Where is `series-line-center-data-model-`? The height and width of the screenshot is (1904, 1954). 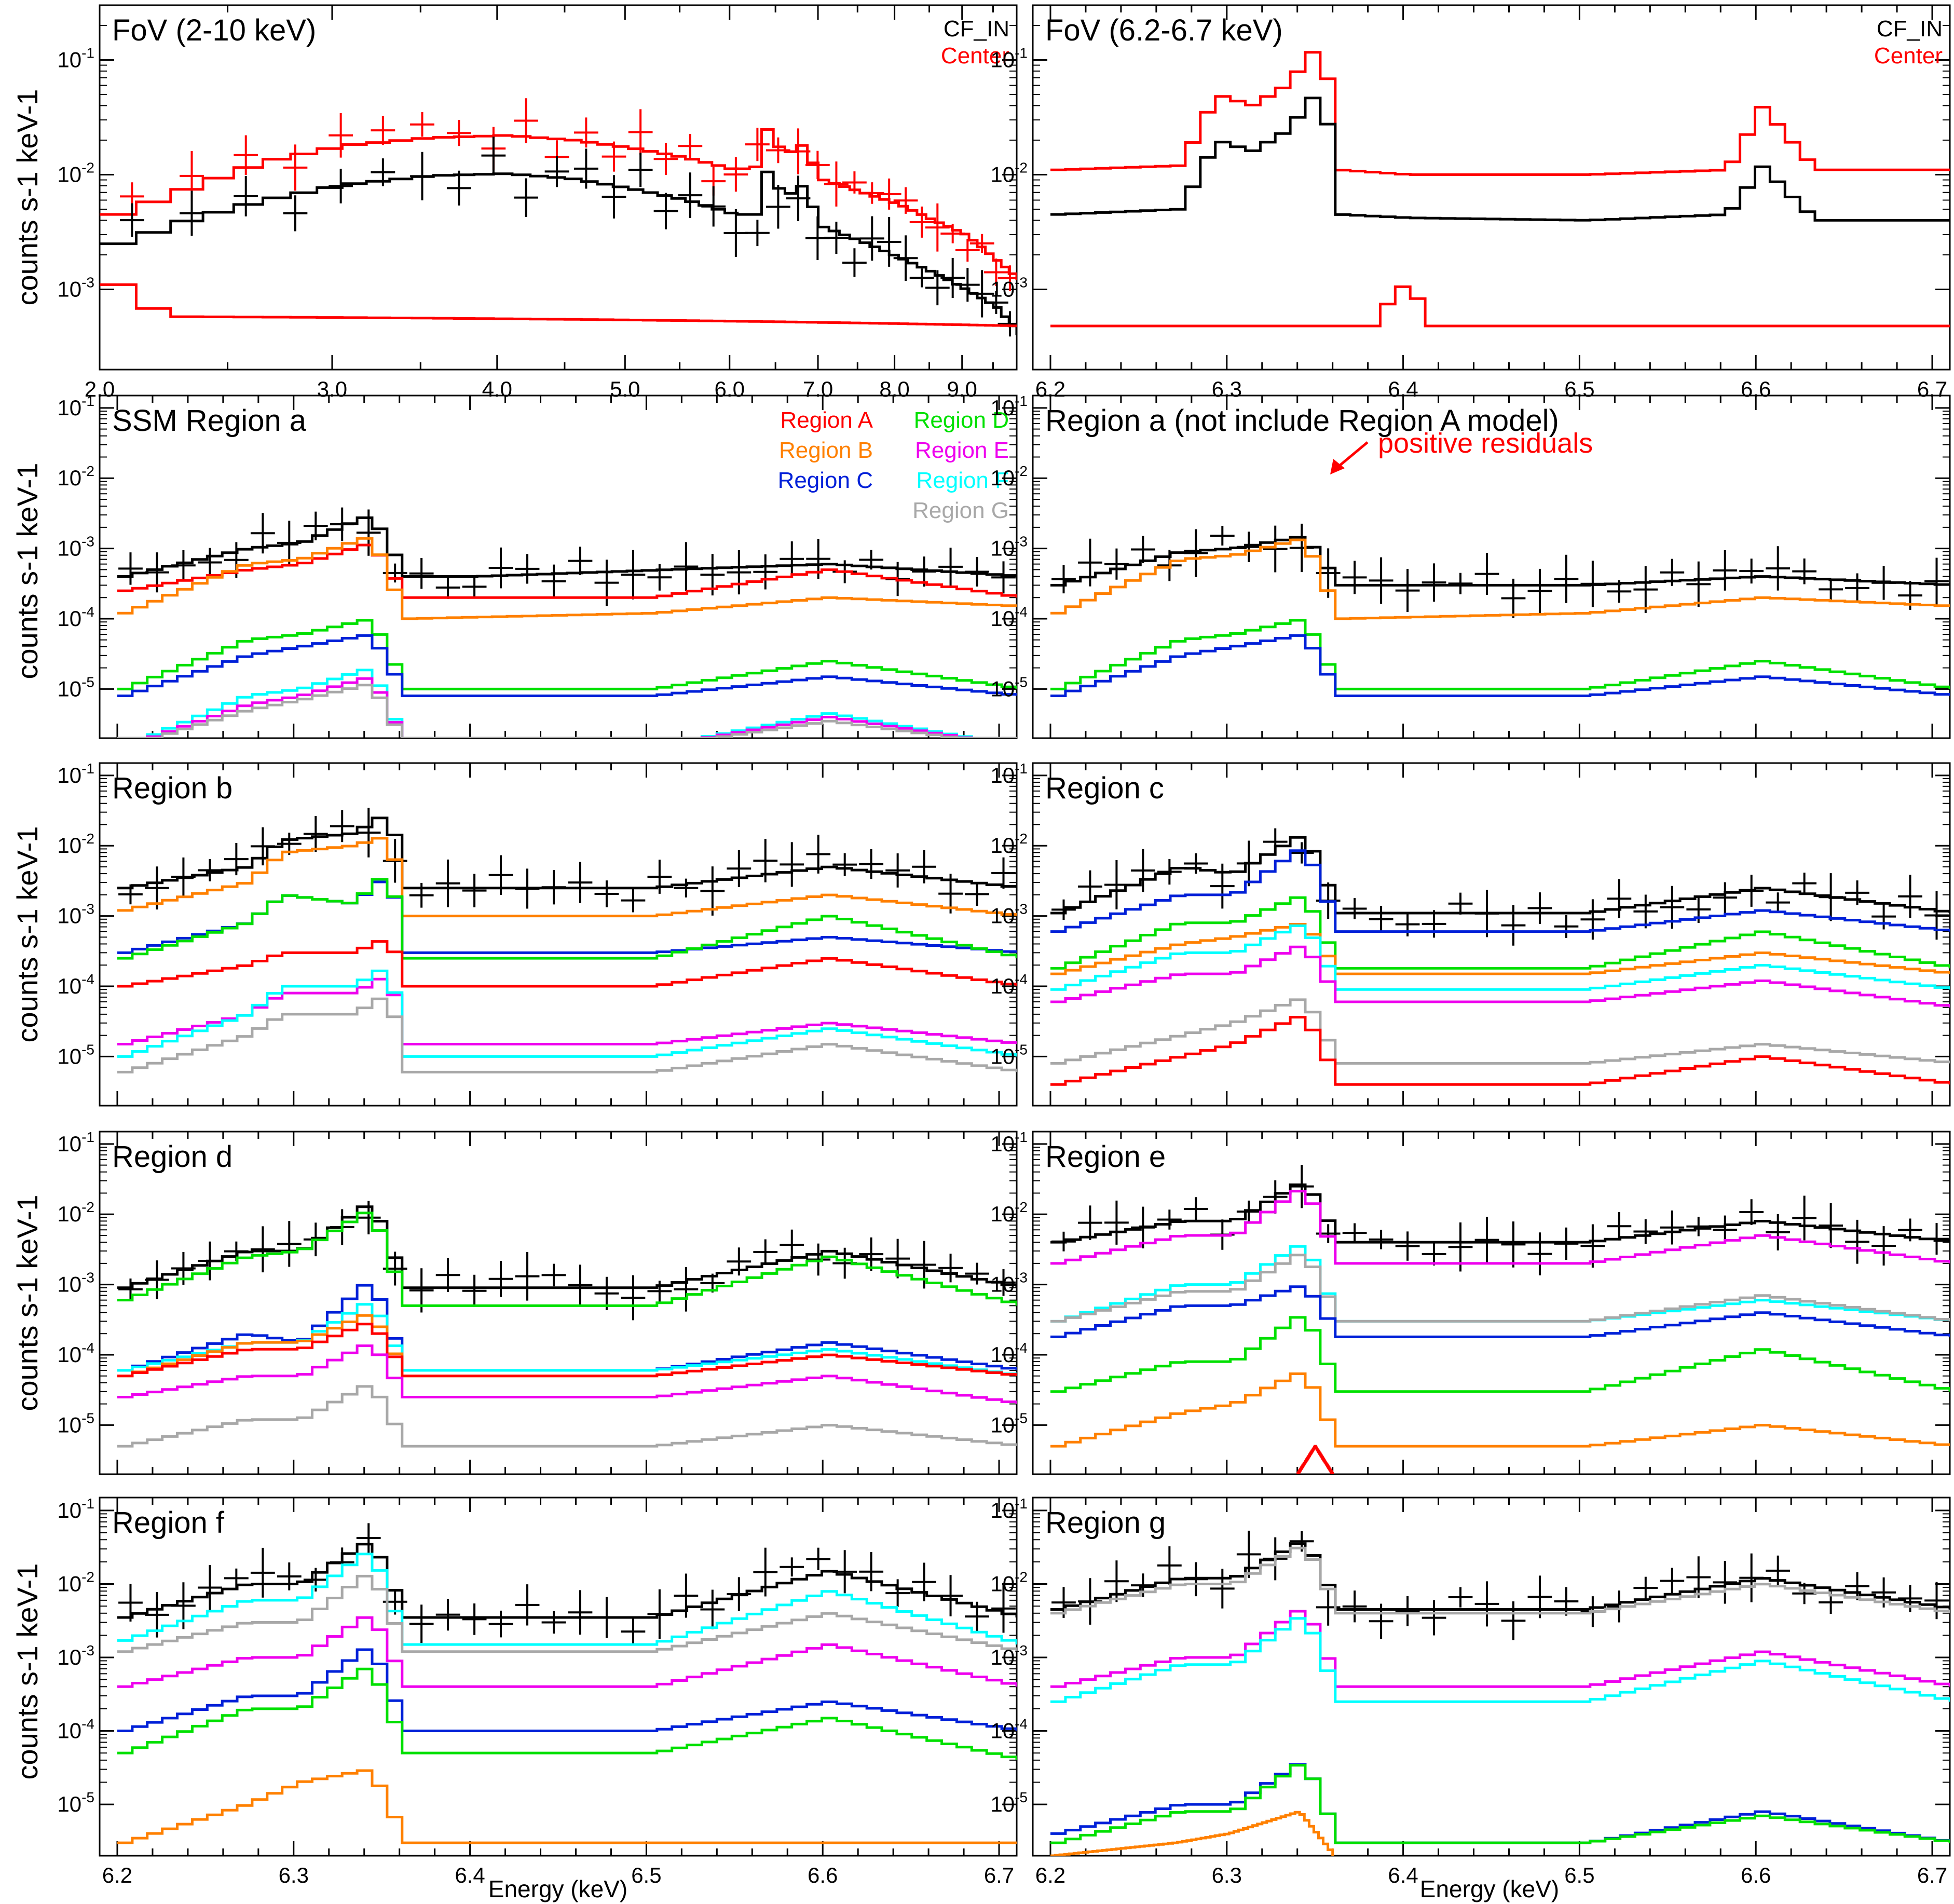
series-line-center-data-model- is located at coordinates (558, 204).